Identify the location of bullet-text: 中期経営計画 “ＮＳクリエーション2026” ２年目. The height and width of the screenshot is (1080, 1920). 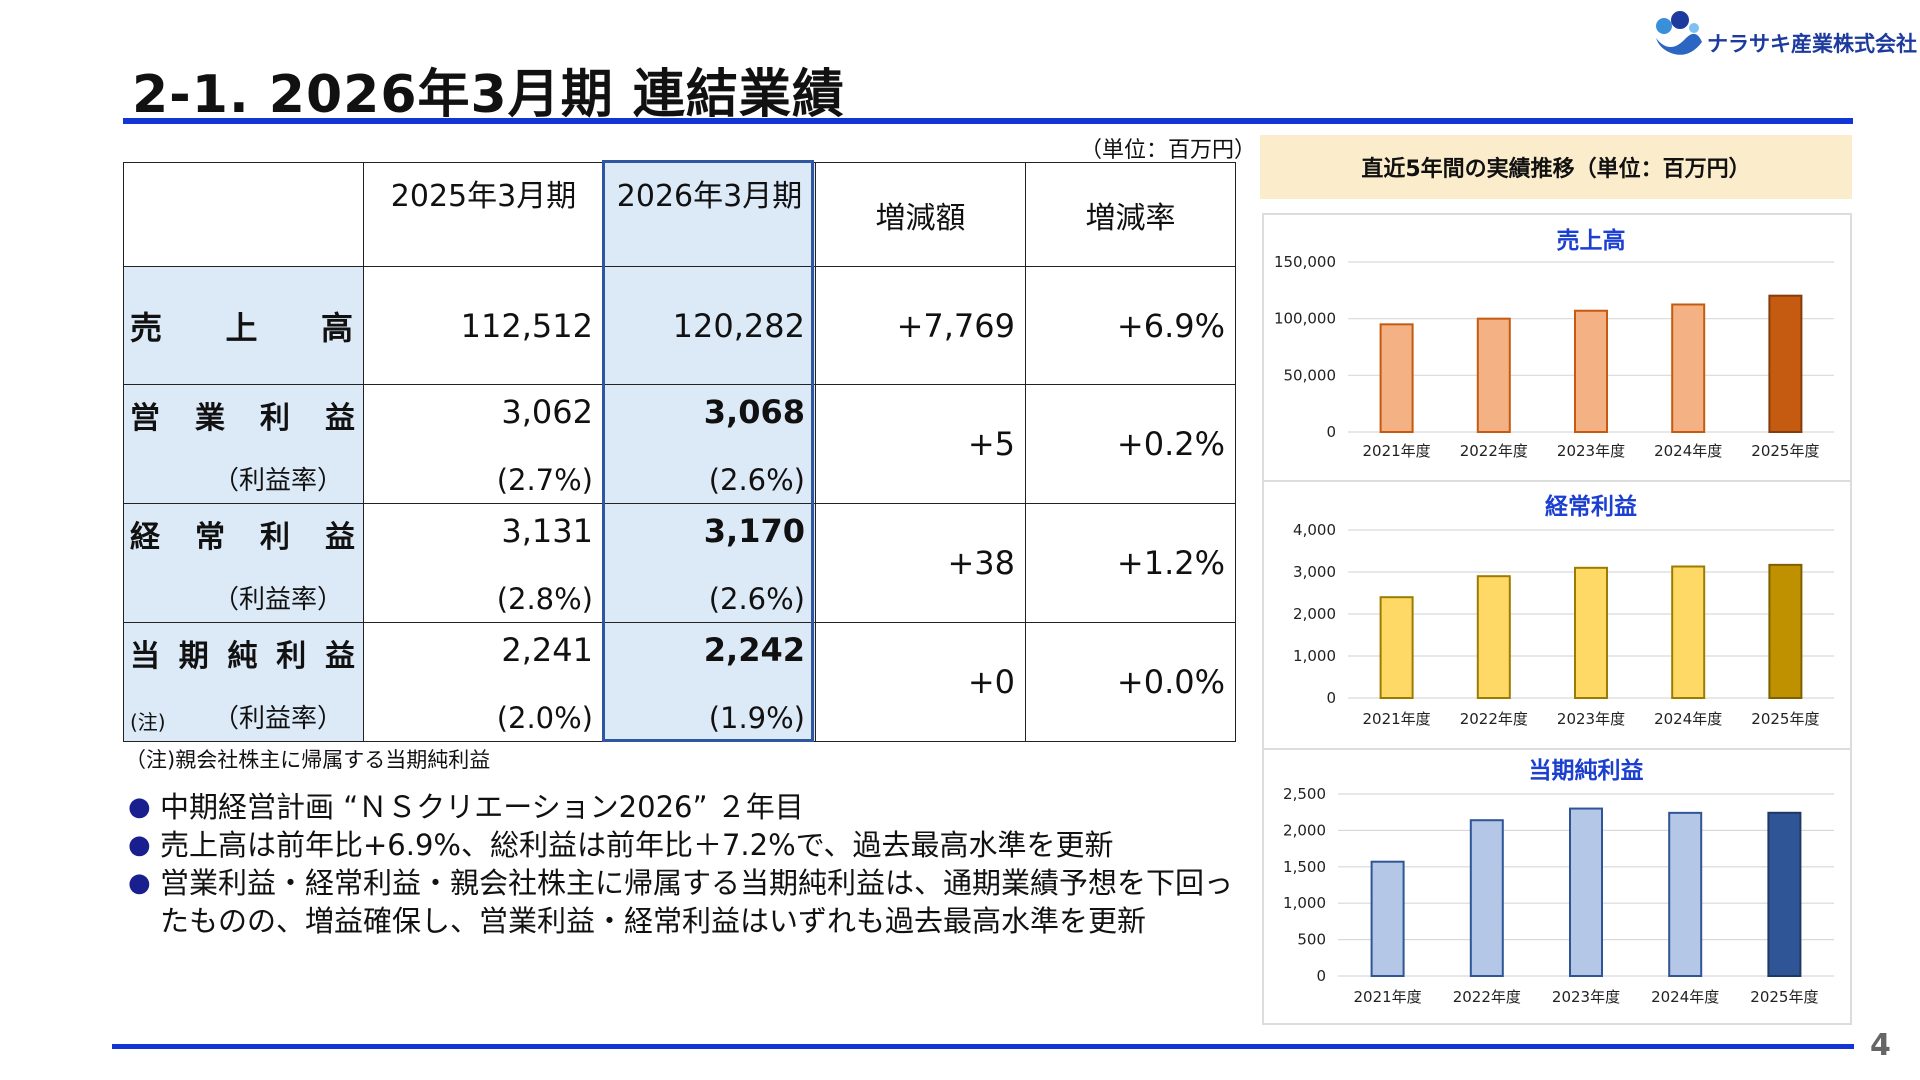
(704, 807).